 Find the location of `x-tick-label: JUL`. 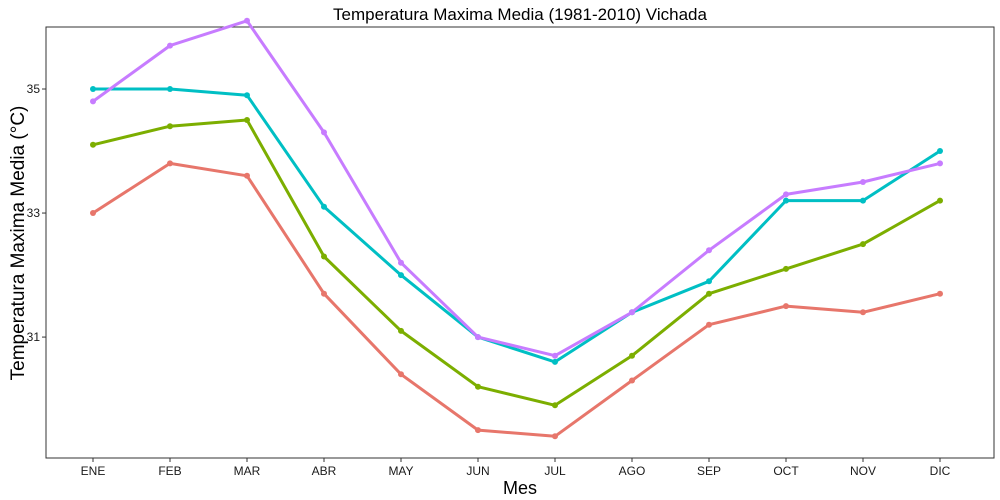

x-tick-label: JUL is located at coordinates (555, 471).